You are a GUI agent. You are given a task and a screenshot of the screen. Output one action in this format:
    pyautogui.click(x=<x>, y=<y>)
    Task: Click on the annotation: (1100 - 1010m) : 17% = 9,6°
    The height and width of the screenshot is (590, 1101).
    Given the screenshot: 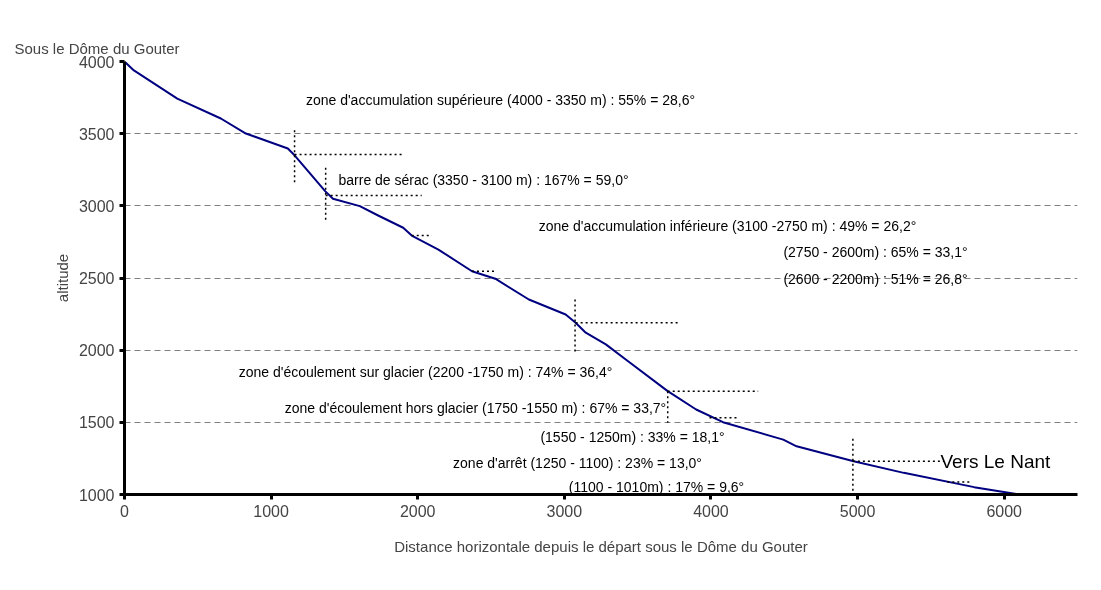 What is the action you would take?
    pyautogui.click(x=656, y=486)
    